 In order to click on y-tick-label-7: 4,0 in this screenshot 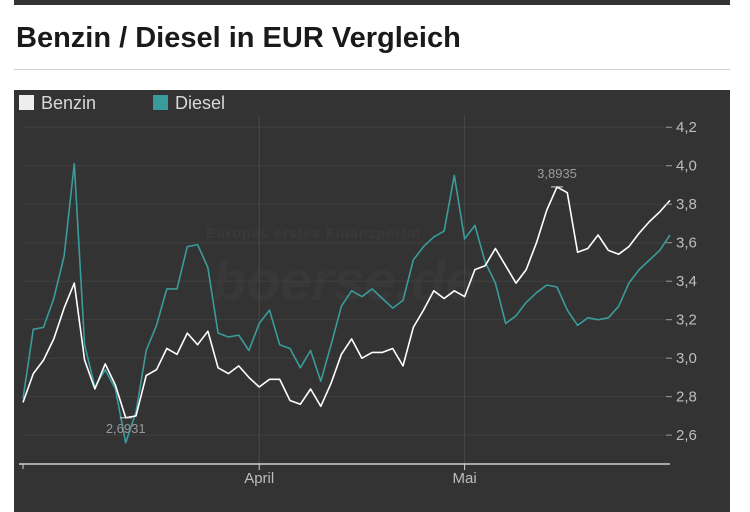, I will do `click(686, 166)`.